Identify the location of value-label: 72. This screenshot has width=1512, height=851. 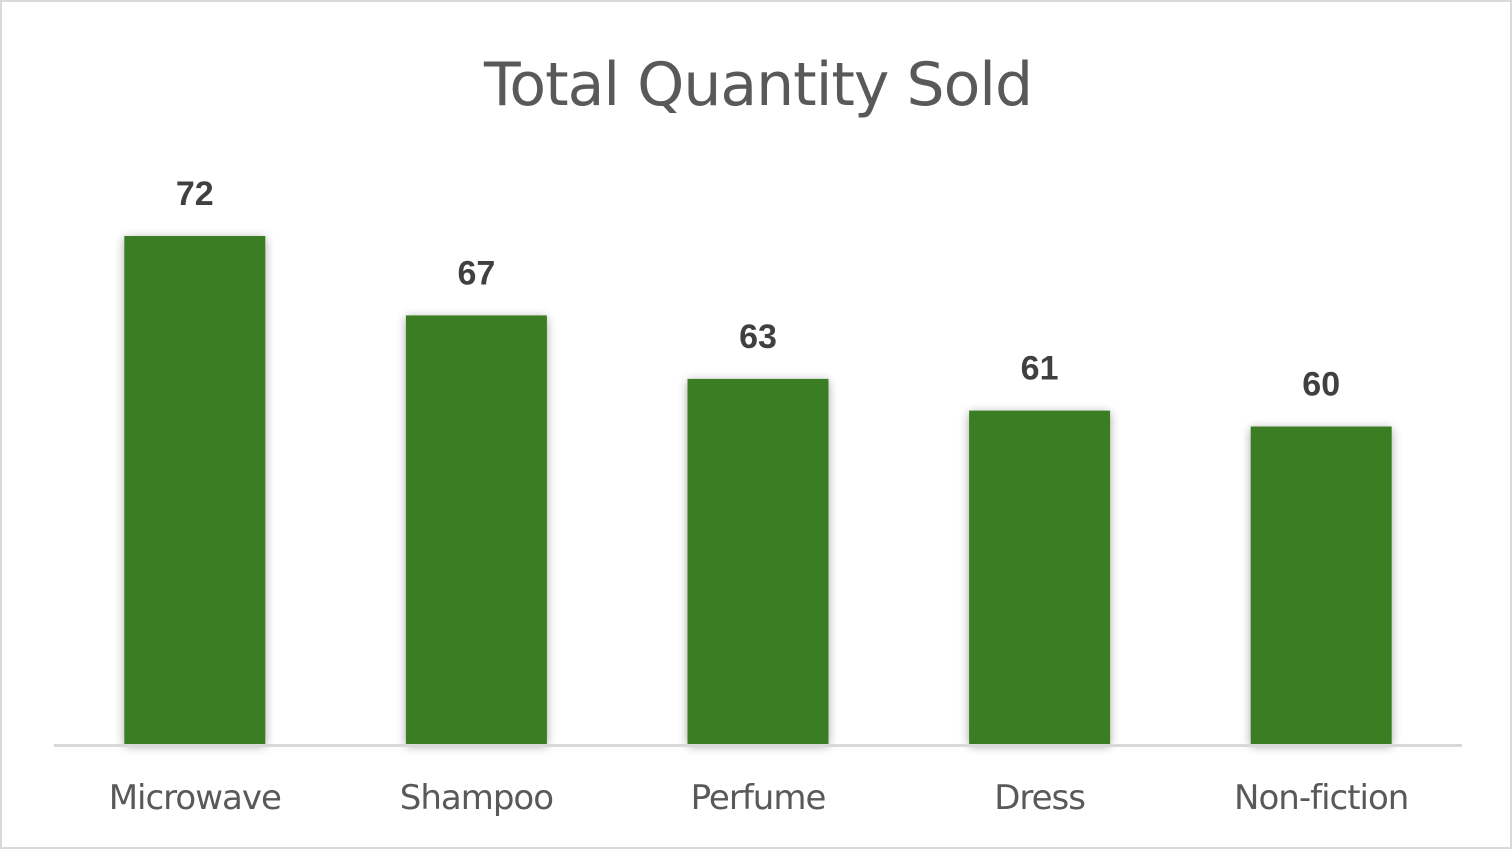
(195, 194).